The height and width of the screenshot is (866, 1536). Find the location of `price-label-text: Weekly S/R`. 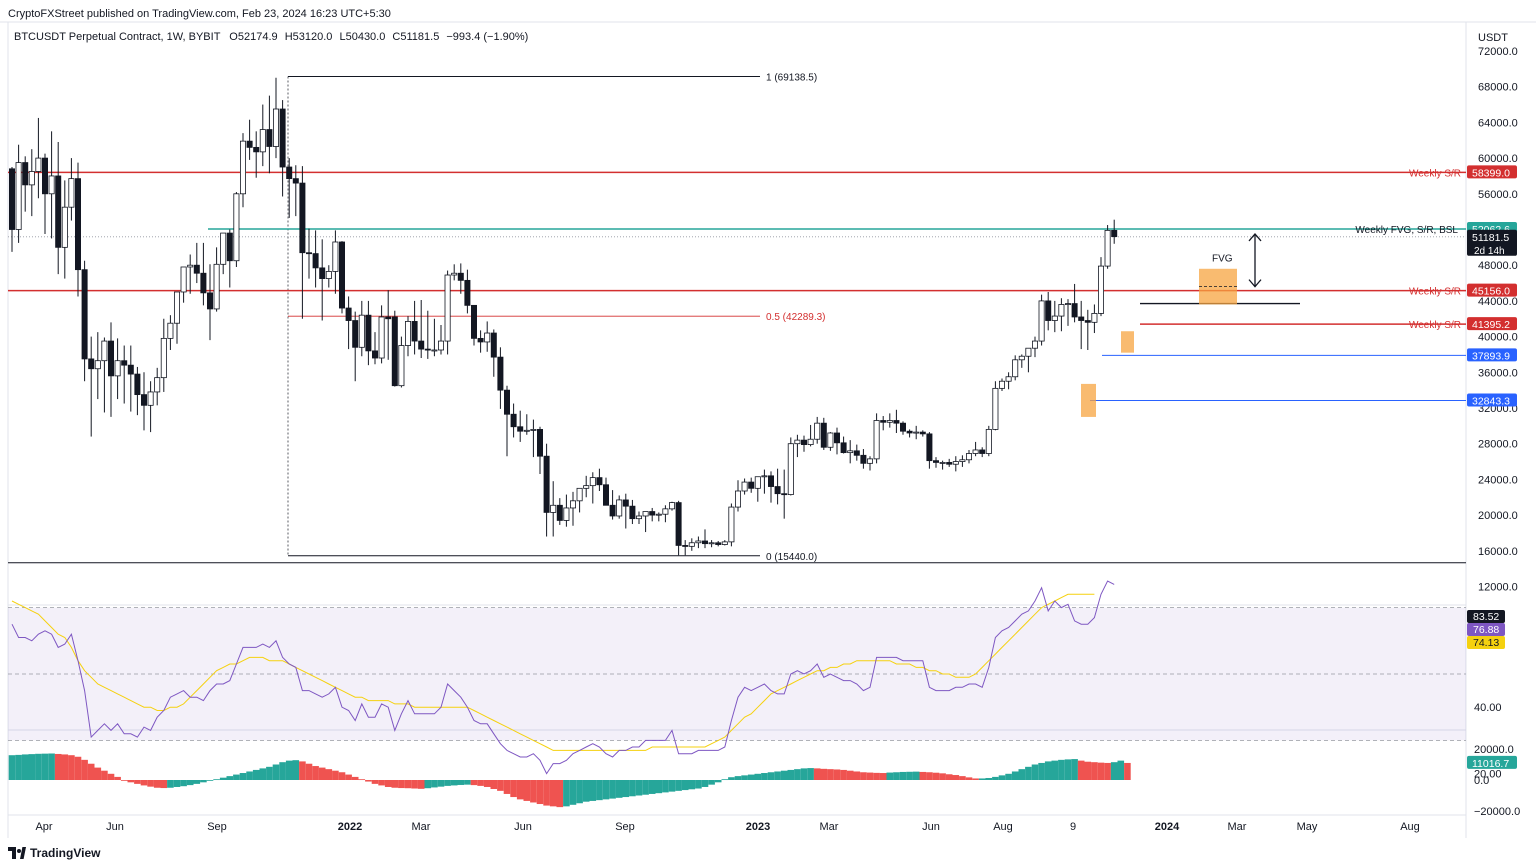

price-label-text: Weekly S/R is located at coordinates (1435, 173).